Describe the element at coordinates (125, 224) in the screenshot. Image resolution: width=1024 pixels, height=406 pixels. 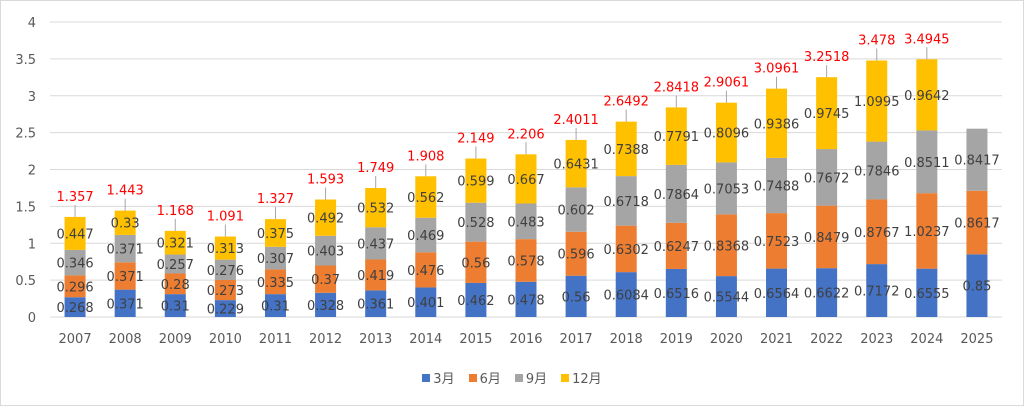
I see `data-label: 0.33` at that location.